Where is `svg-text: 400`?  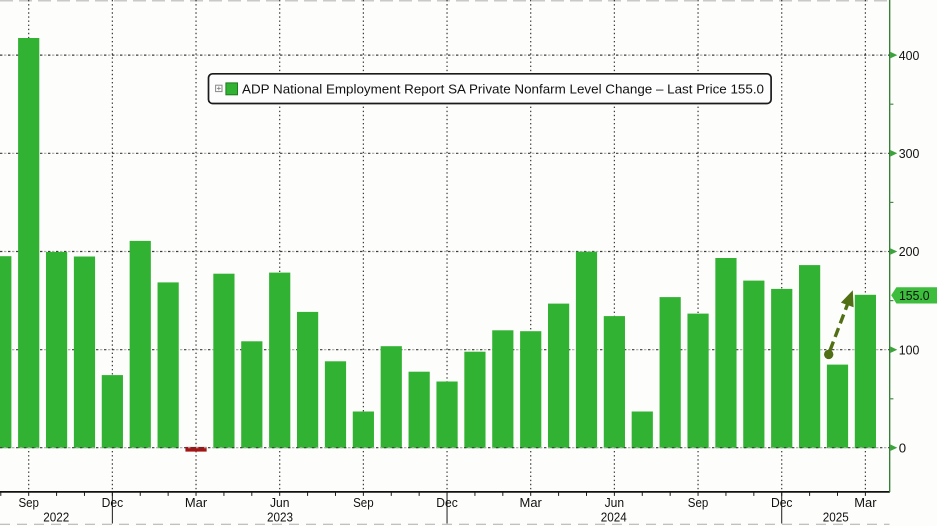
svg-text: 400 is located at coordinates (909, 55).